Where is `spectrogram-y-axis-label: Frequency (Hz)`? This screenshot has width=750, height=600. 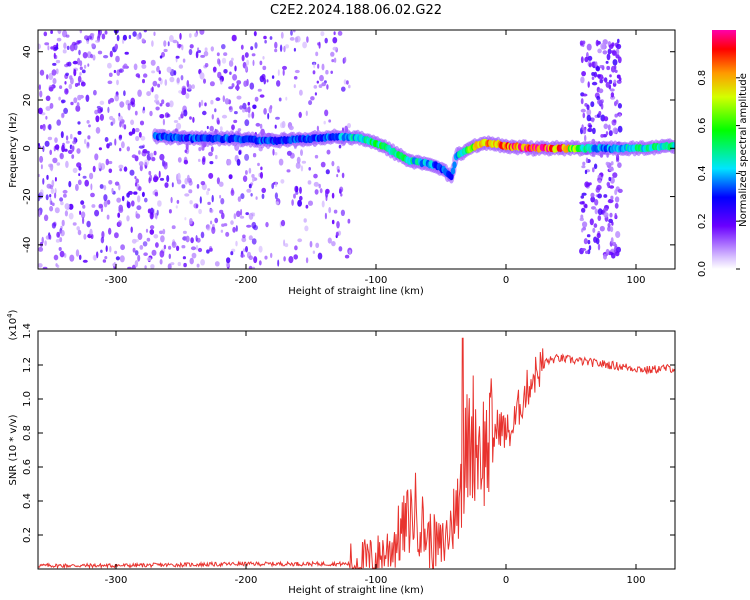
spectrogram-y-axis-label: Frequency (Hz) is located at coordinates (13, 150).